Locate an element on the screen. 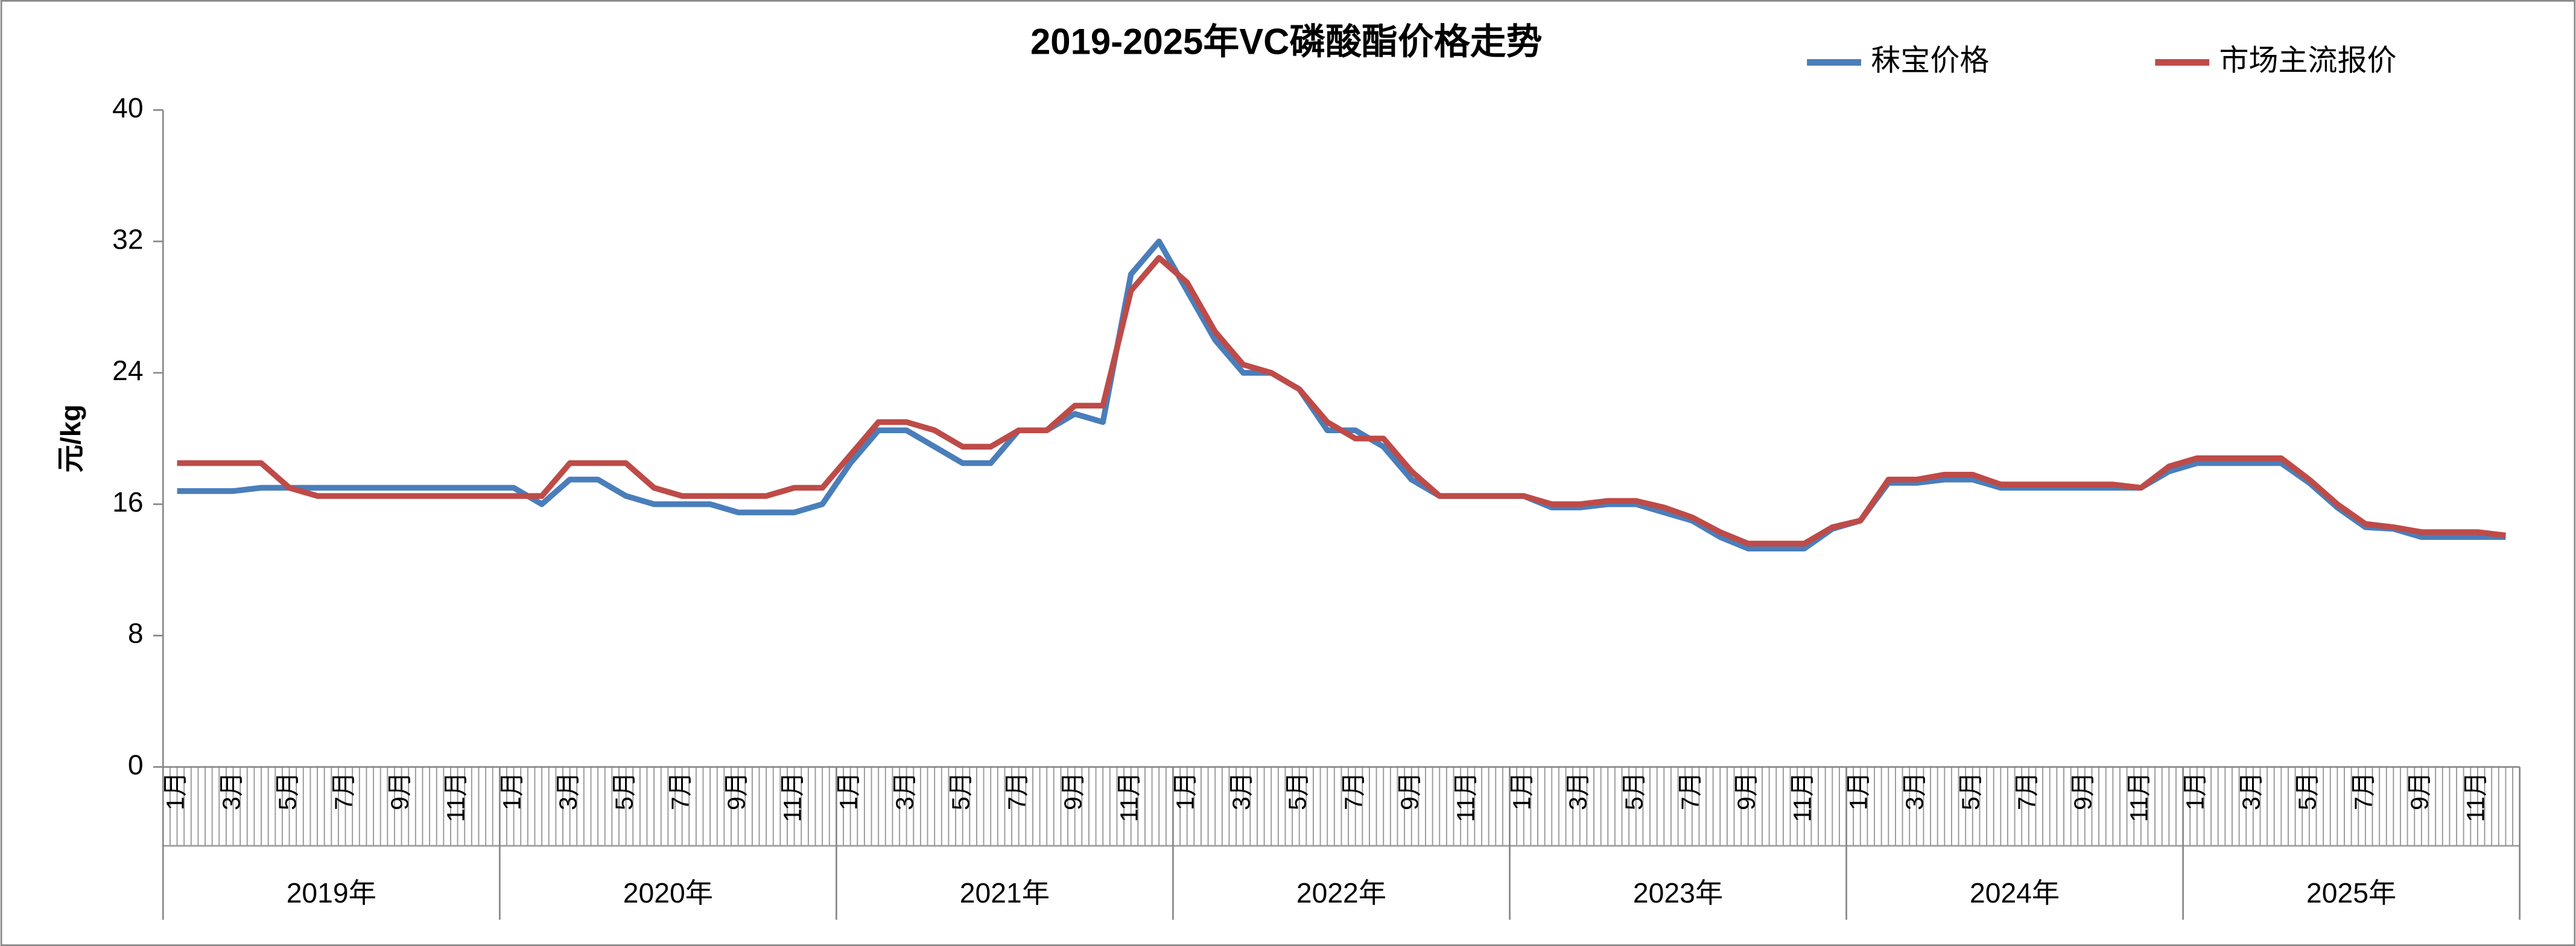  year-label: 2025年 is located at coordinates (2351, 893).